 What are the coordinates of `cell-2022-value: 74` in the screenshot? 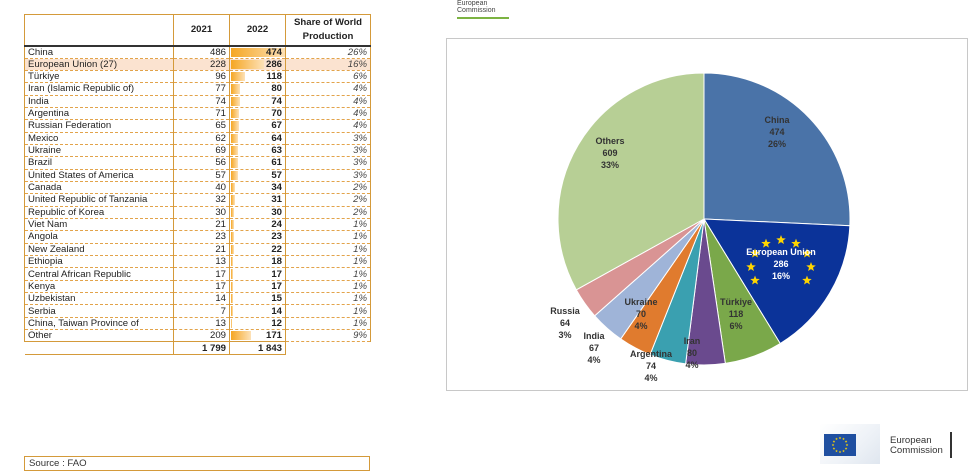 It's located at (276, 101).